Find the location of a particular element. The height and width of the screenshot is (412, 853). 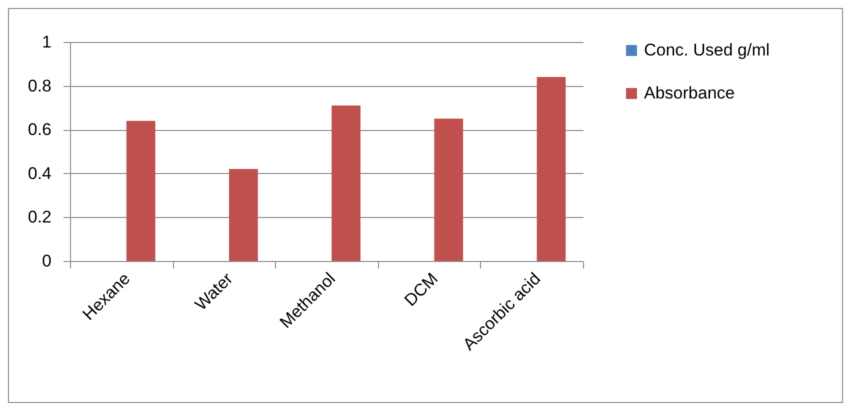

y-tick-label: 0.2 is located at coordinates (40, 217).